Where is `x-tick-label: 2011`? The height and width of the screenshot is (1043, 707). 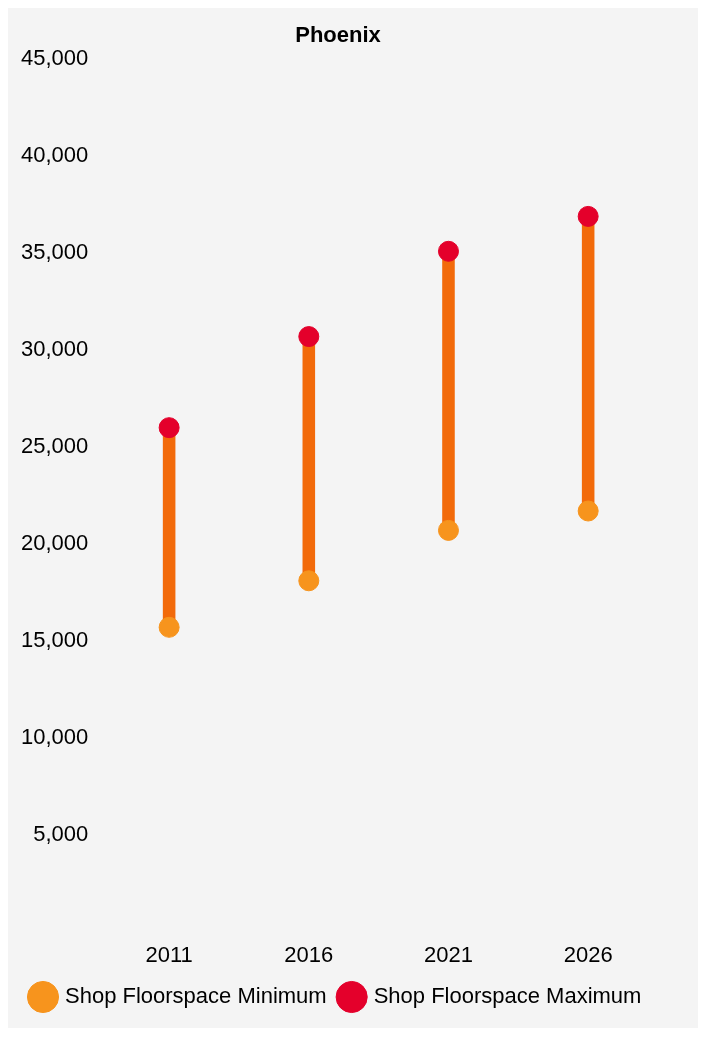
x-tick-label: 2011 is located at coordinates (169, 954).